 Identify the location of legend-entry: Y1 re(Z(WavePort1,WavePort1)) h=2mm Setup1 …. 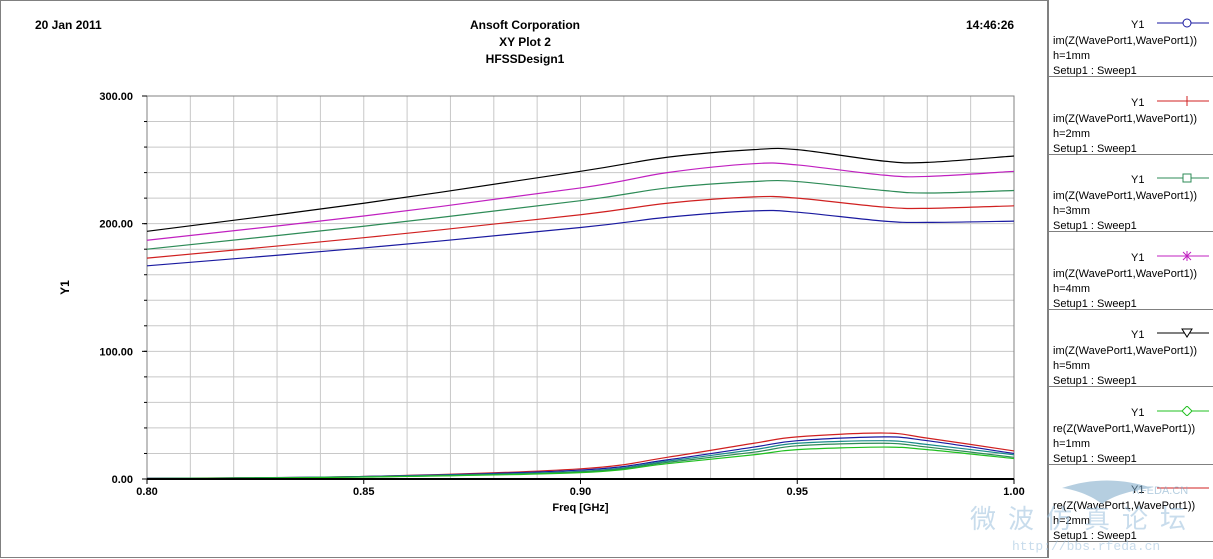
(1131, 503).